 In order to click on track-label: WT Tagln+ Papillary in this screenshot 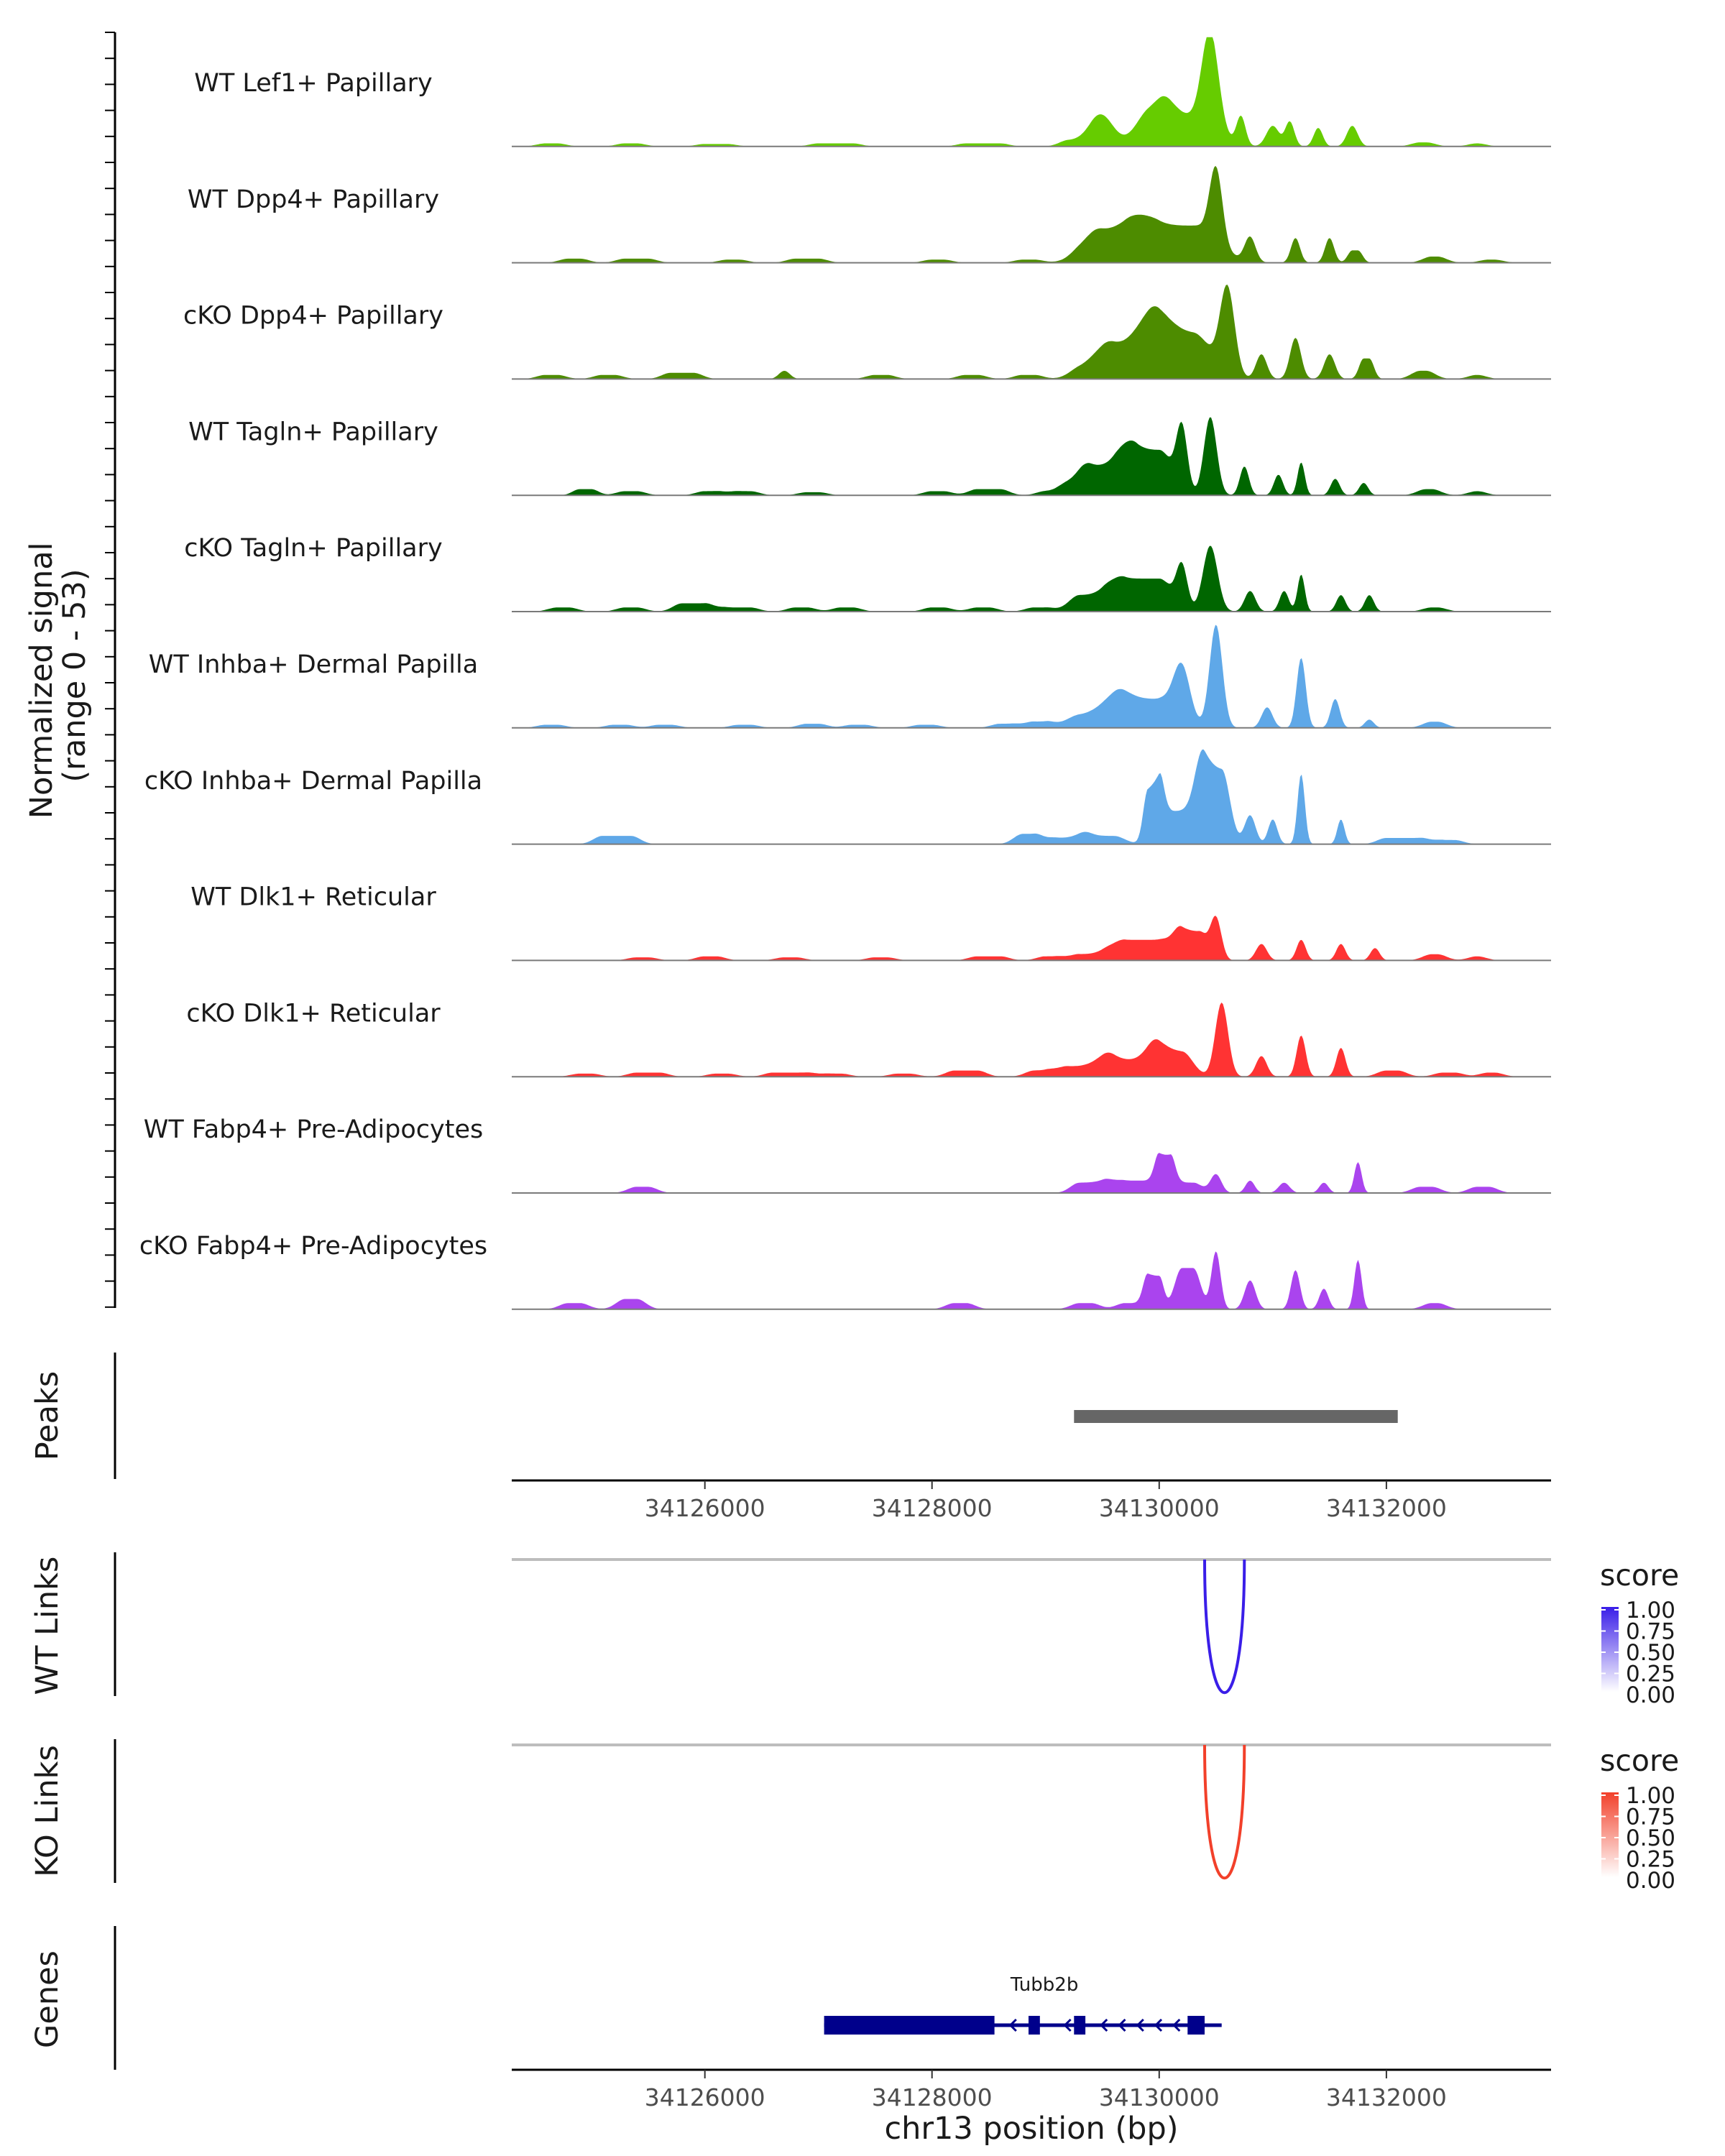, I will do `click(313, 432)`.